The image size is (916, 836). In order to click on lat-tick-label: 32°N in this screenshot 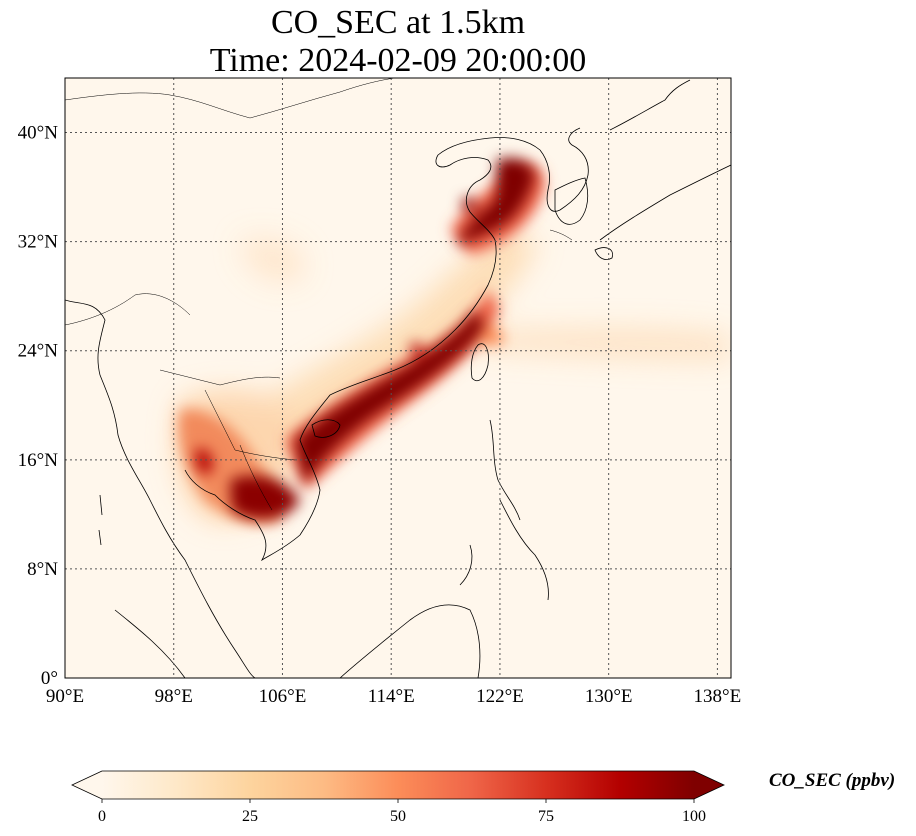, I will do `click(38, 242)`.